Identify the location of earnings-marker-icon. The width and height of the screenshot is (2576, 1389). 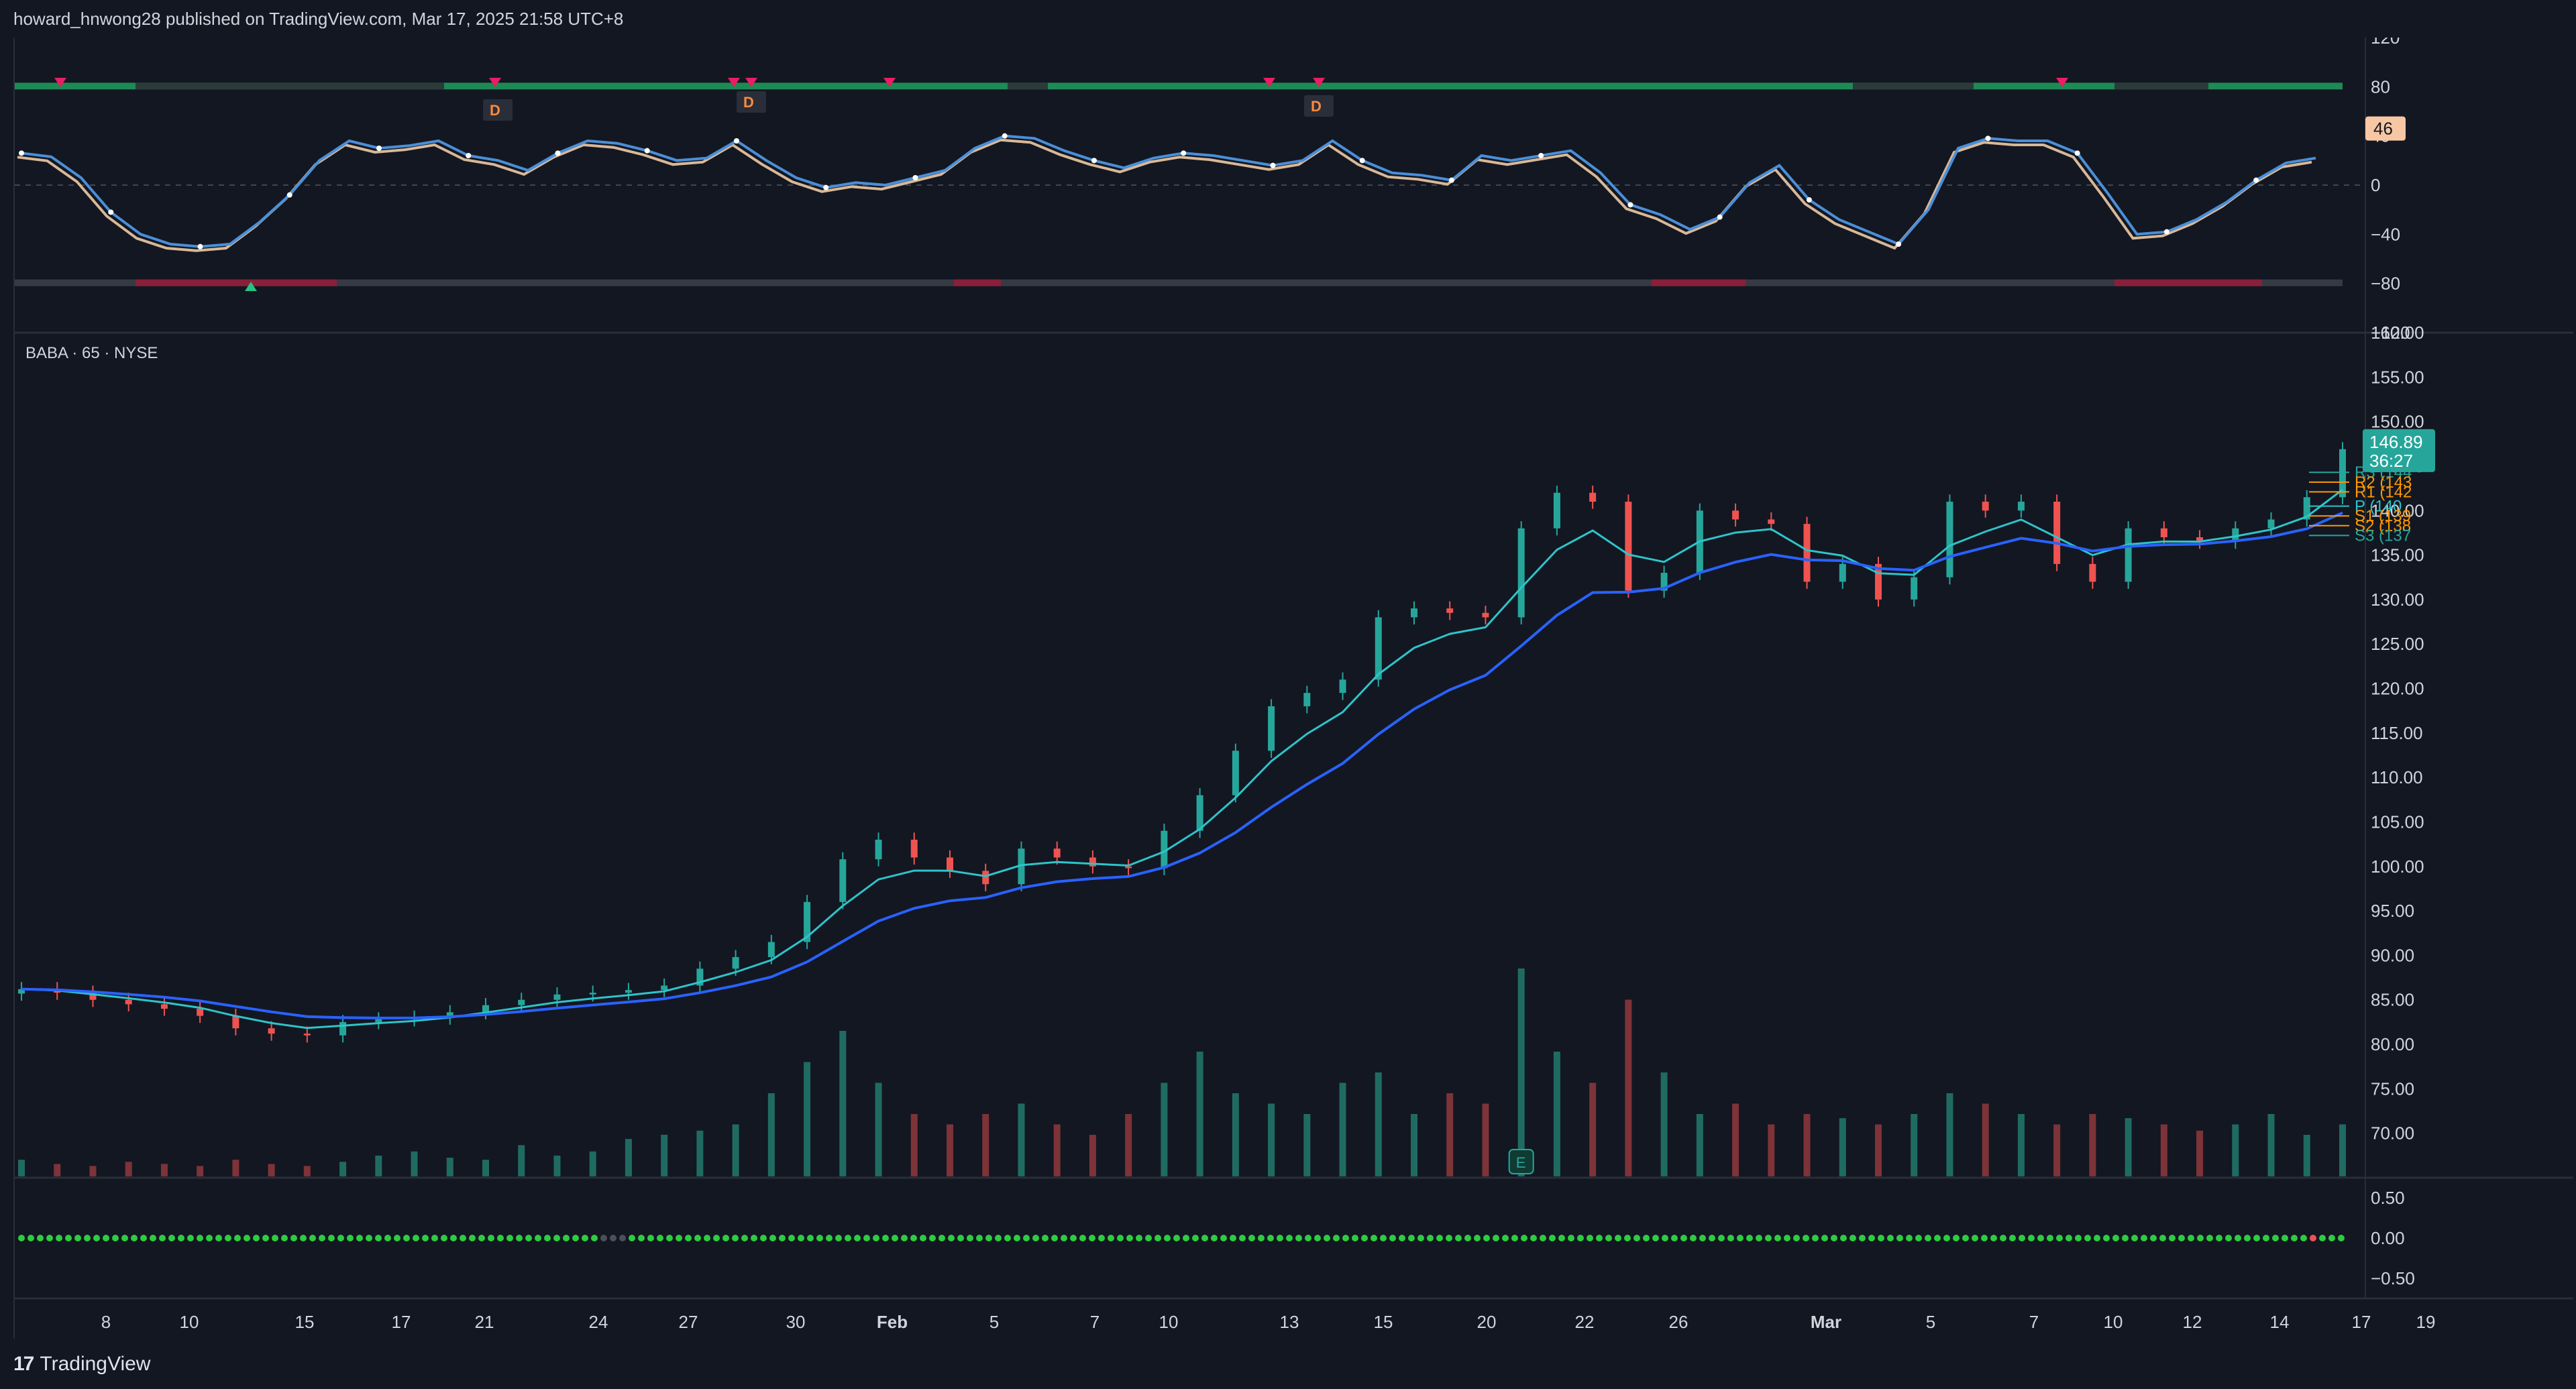
(1521, 1162).